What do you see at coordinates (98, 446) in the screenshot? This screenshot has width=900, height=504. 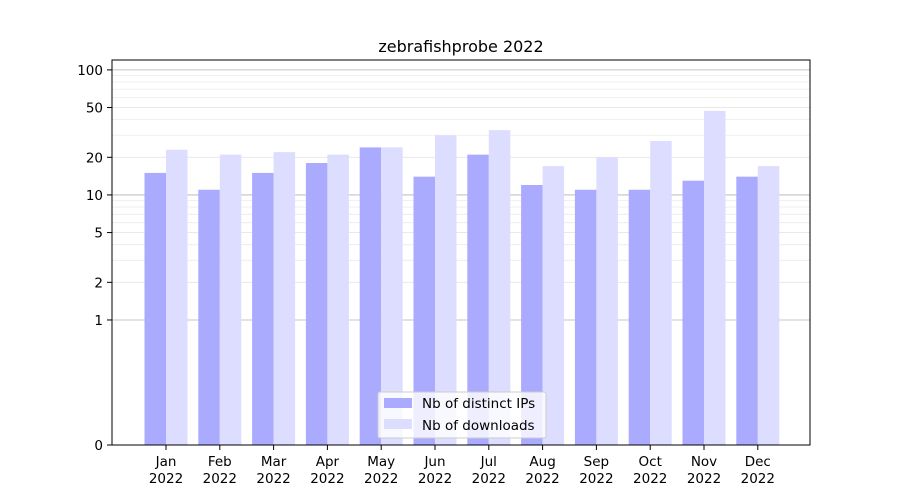 I see `y-tick-label: 0` at bounding box center [98, 446].